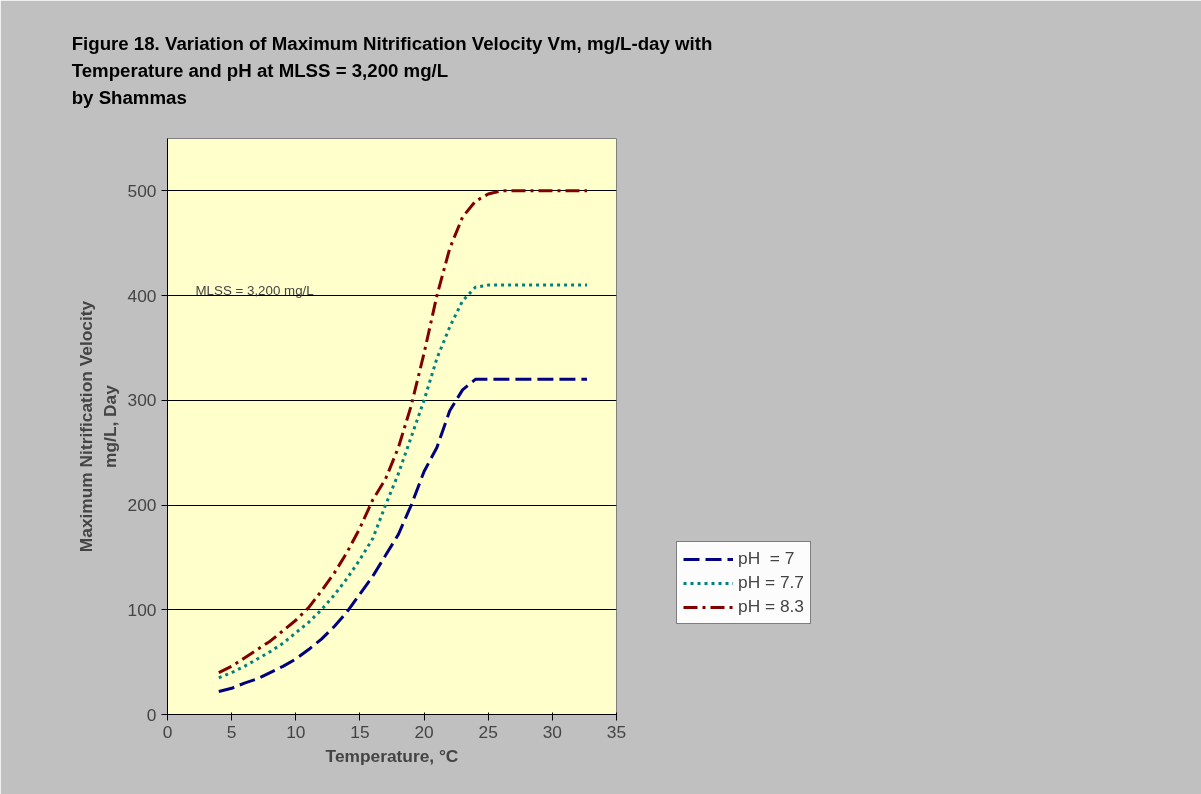  What do you see at coordinates (360, 731) in the screenshot?
I see `x-tick-label: 15` at bounding box center [360, 731].